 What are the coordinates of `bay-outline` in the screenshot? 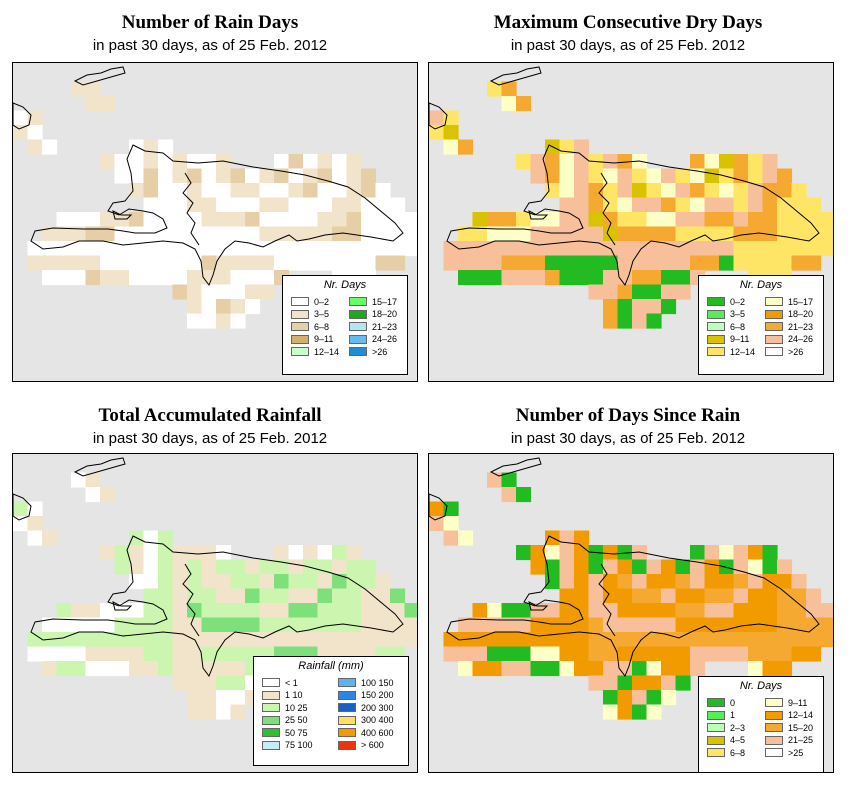 It's located at (122, 215).